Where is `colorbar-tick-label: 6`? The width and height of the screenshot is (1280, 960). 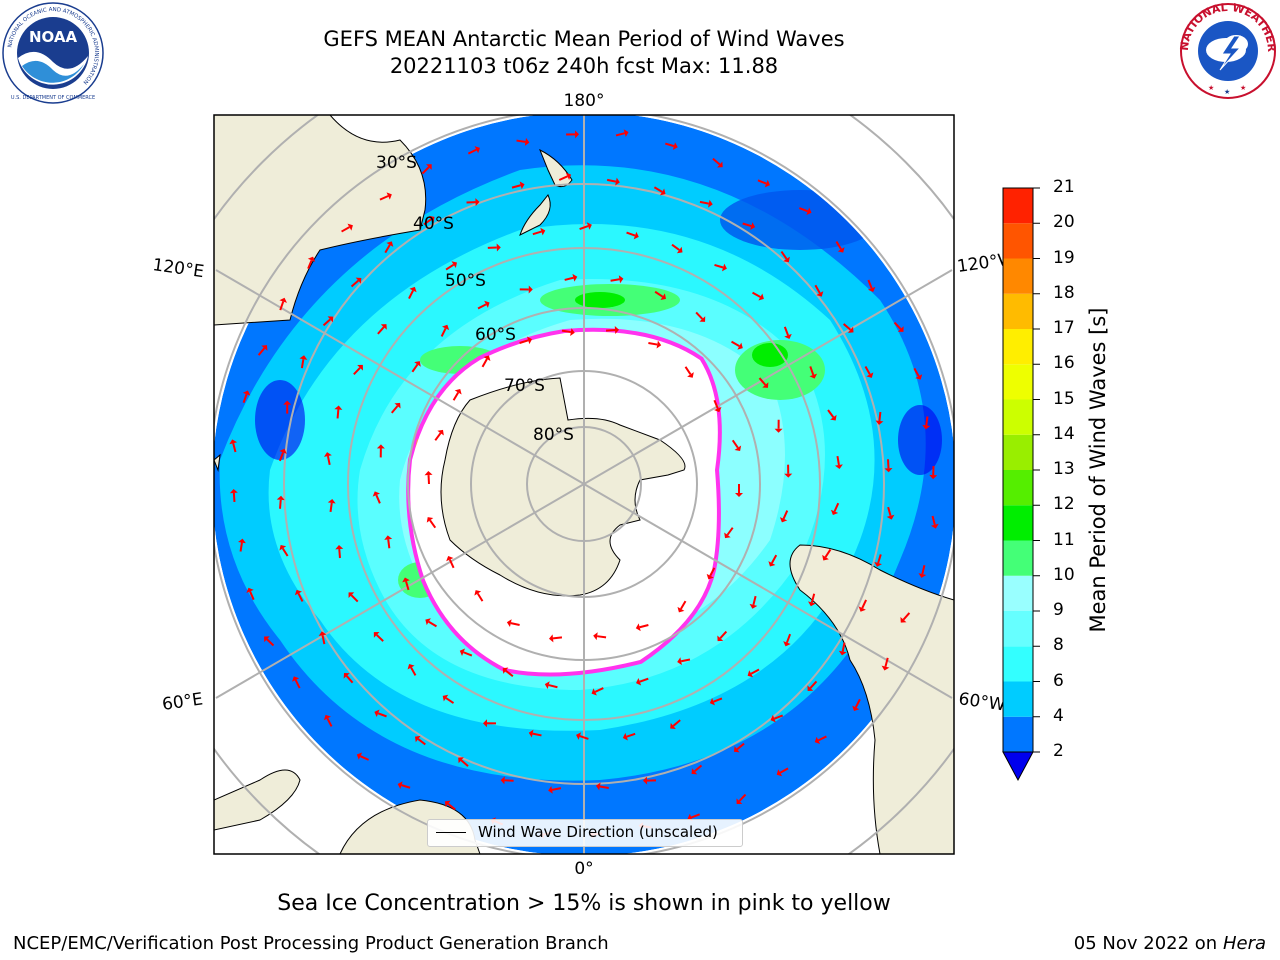
colorbar-tick-label: 6 is located at coordinates (1058, 680).